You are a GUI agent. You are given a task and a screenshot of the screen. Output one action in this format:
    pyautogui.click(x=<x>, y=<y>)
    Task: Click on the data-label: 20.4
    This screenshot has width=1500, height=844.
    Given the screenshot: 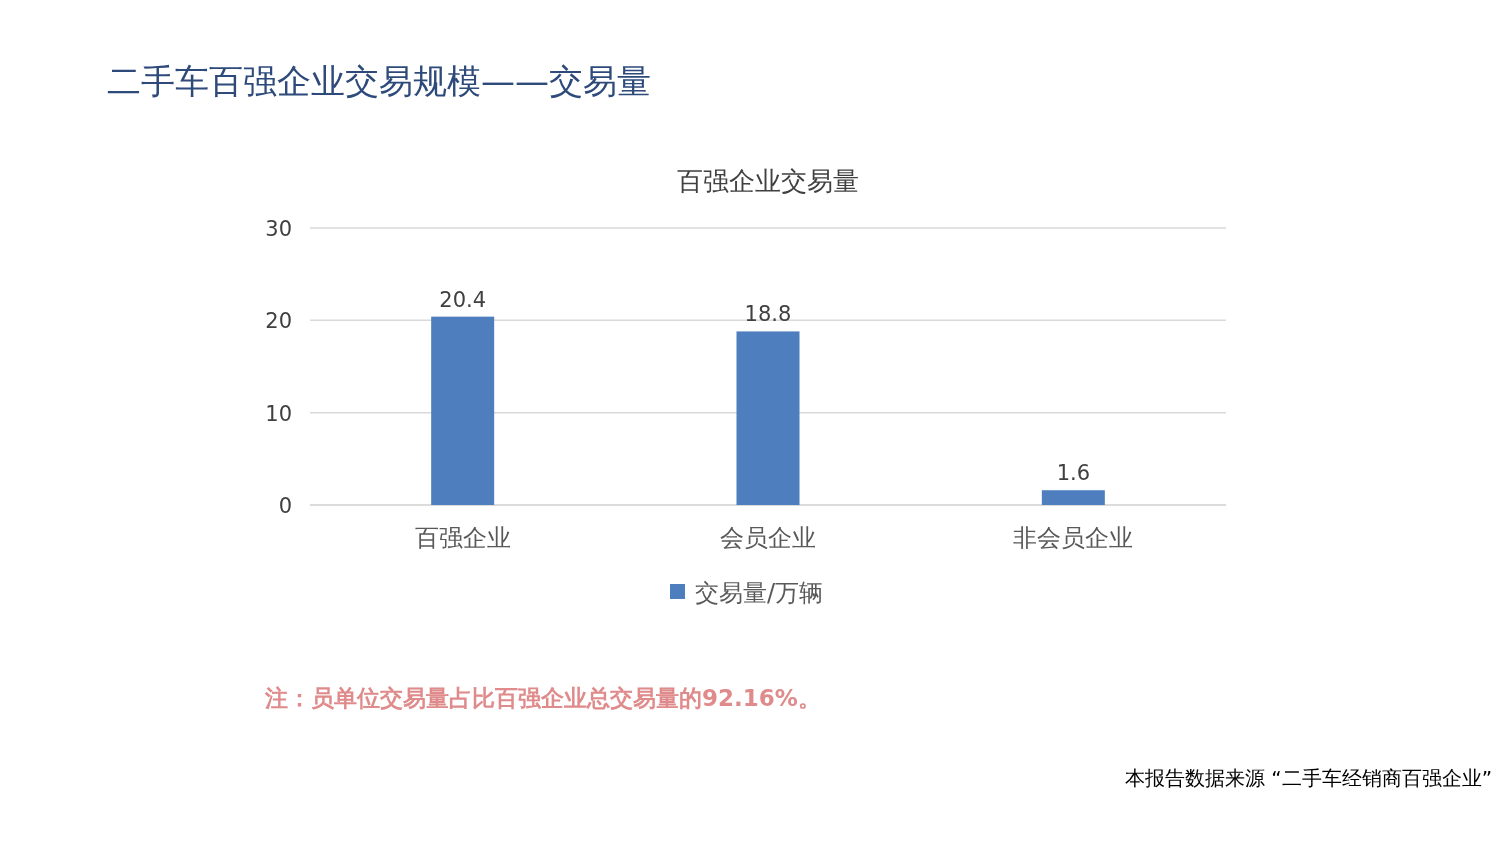 What is the action you would take?
    pyautogui.click(x=463, y=299)
    